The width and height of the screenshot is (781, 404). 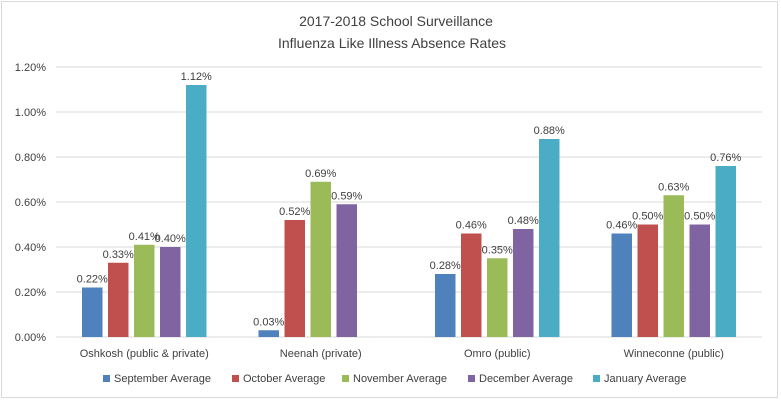 I want to click on legend-label: November Average, so click(x=400, y=379).